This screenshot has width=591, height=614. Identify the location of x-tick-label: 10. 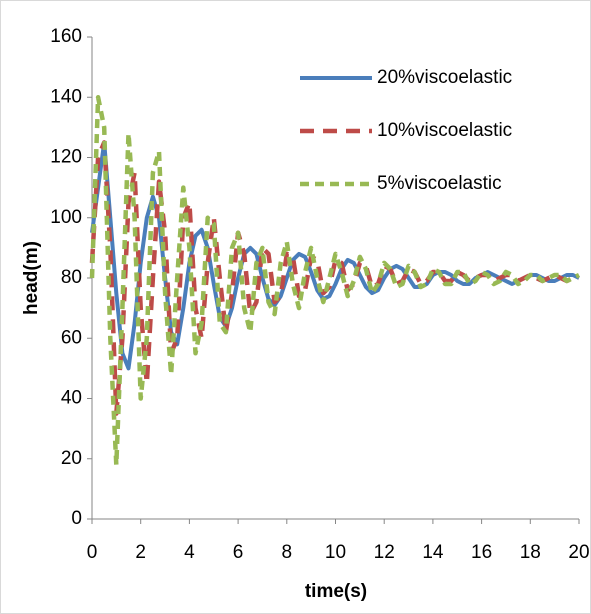
(335, 552).